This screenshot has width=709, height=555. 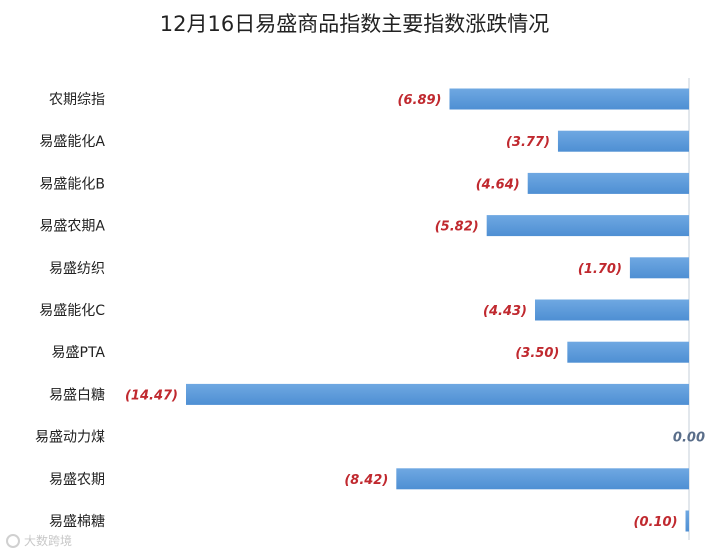 What do you see at coordinates (79, 353) in the screenshot?
I see `category-label: 易盛PTA` at bounding box center [79, 353].